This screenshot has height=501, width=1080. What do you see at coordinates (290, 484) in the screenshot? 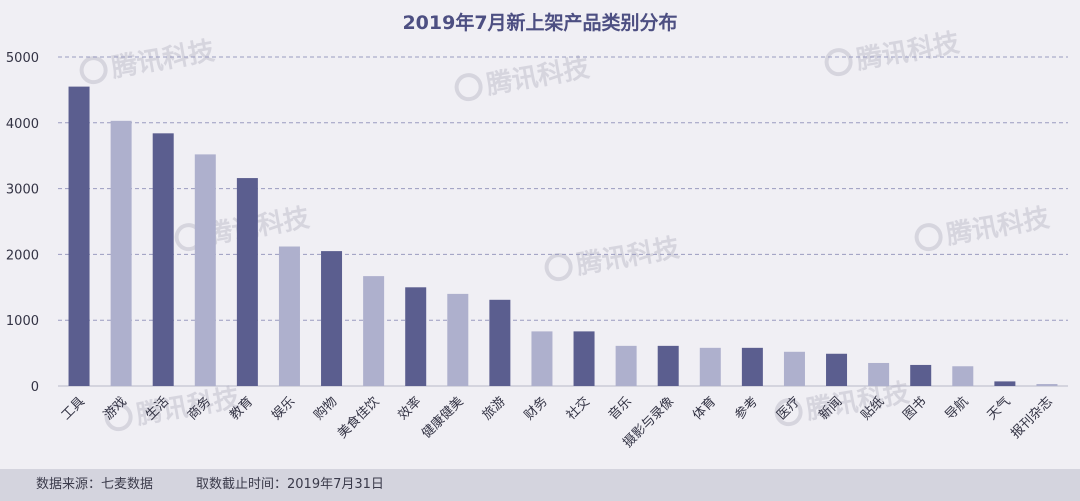
I see `data-cutoff-note: 取数截止时间：2019年7月31日` at bounding box center [290, 484].